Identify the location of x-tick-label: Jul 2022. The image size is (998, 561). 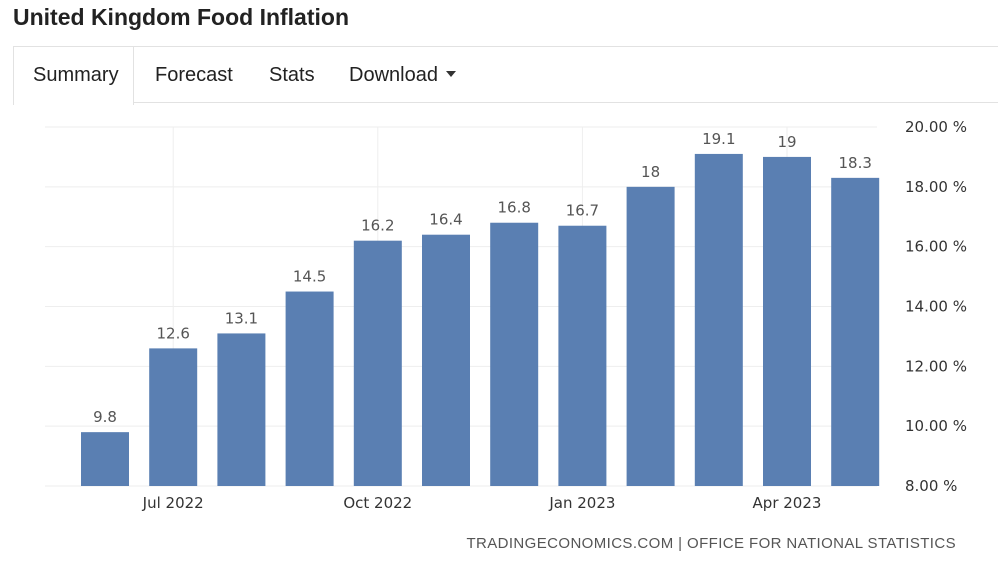
(173, 503).